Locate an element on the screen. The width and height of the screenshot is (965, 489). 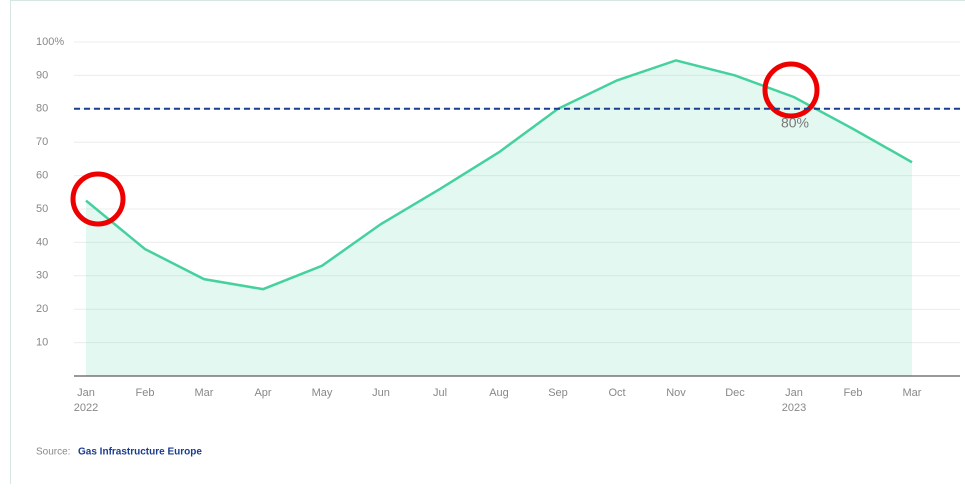
y-tick-label: 30 is located at coordinates (42, 276).